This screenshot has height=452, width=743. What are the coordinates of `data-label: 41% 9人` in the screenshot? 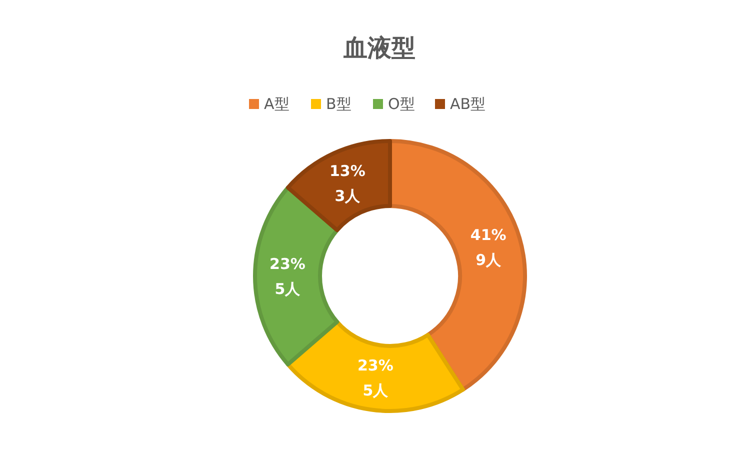 It's located at (488, 248).